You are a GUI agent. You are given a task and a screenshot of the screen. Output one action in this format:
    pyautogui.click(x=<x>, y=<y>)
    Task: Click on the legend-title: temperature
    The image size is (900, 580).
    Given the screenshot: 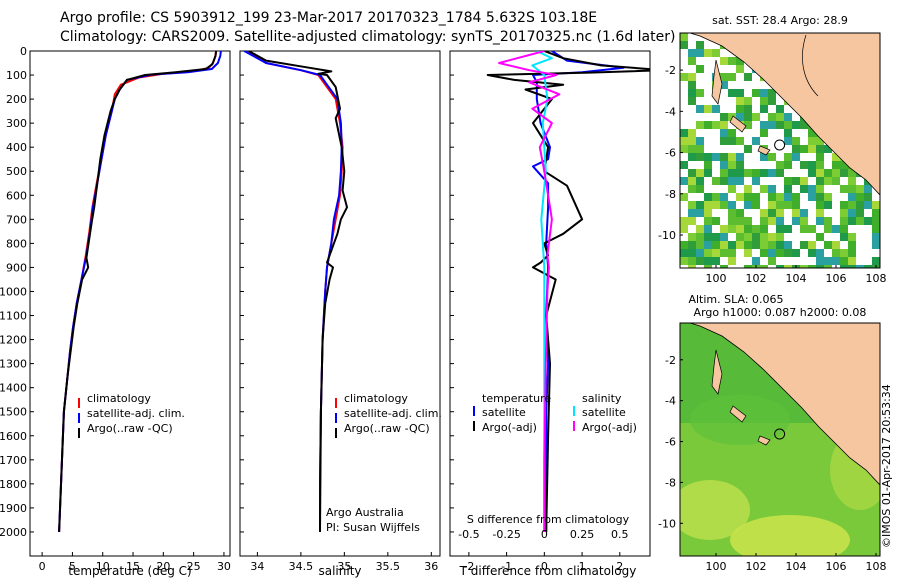 What is the action you would take?
    pyautogui.click(x=516, y=398)
    